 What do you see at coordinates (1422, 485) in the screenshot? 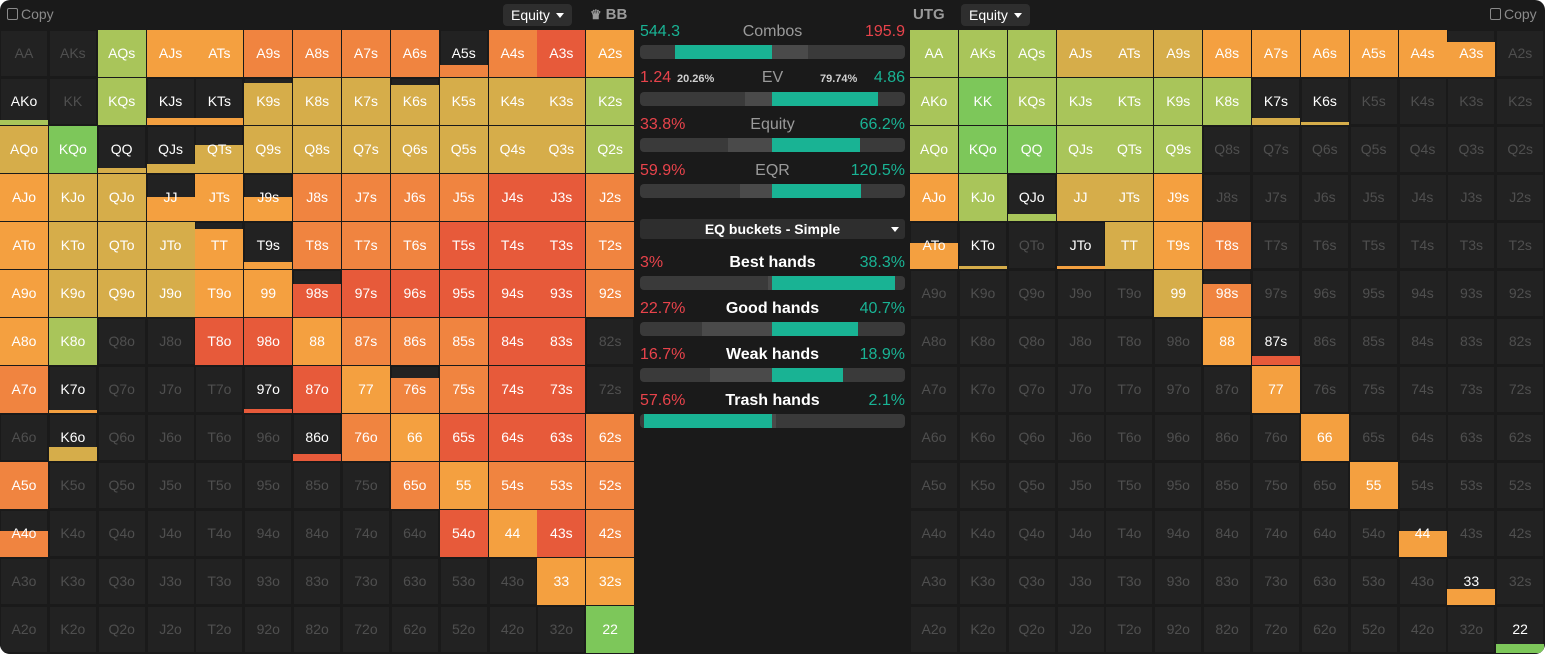
I see `utg-hand-cell: 54s` at bounding box center [1422, 485].